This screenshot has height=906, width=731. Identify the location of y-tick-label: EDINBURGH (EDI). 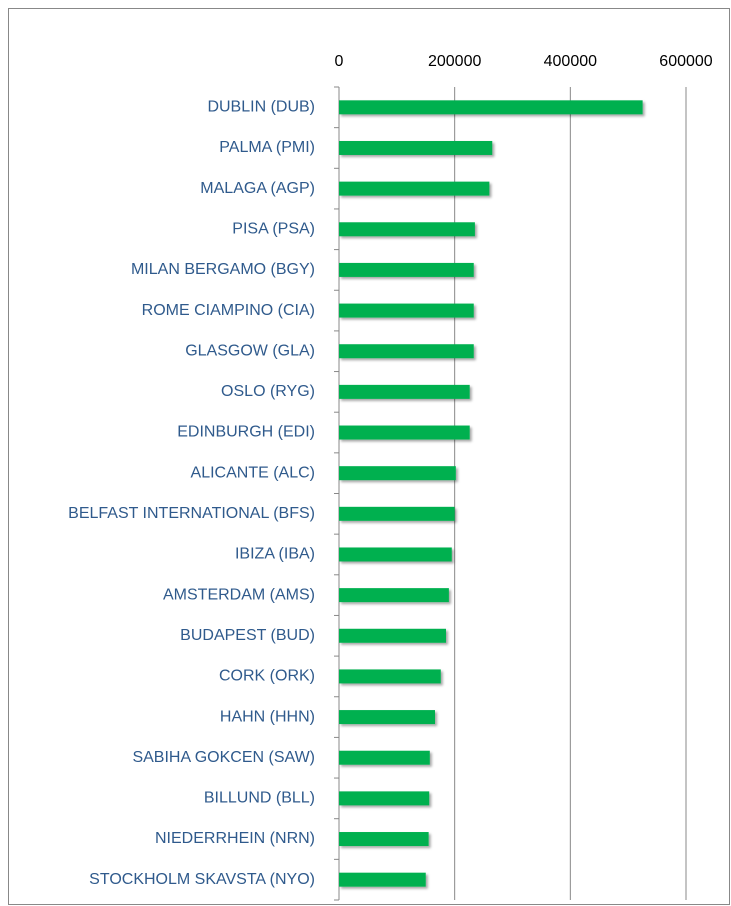
(246, 432).